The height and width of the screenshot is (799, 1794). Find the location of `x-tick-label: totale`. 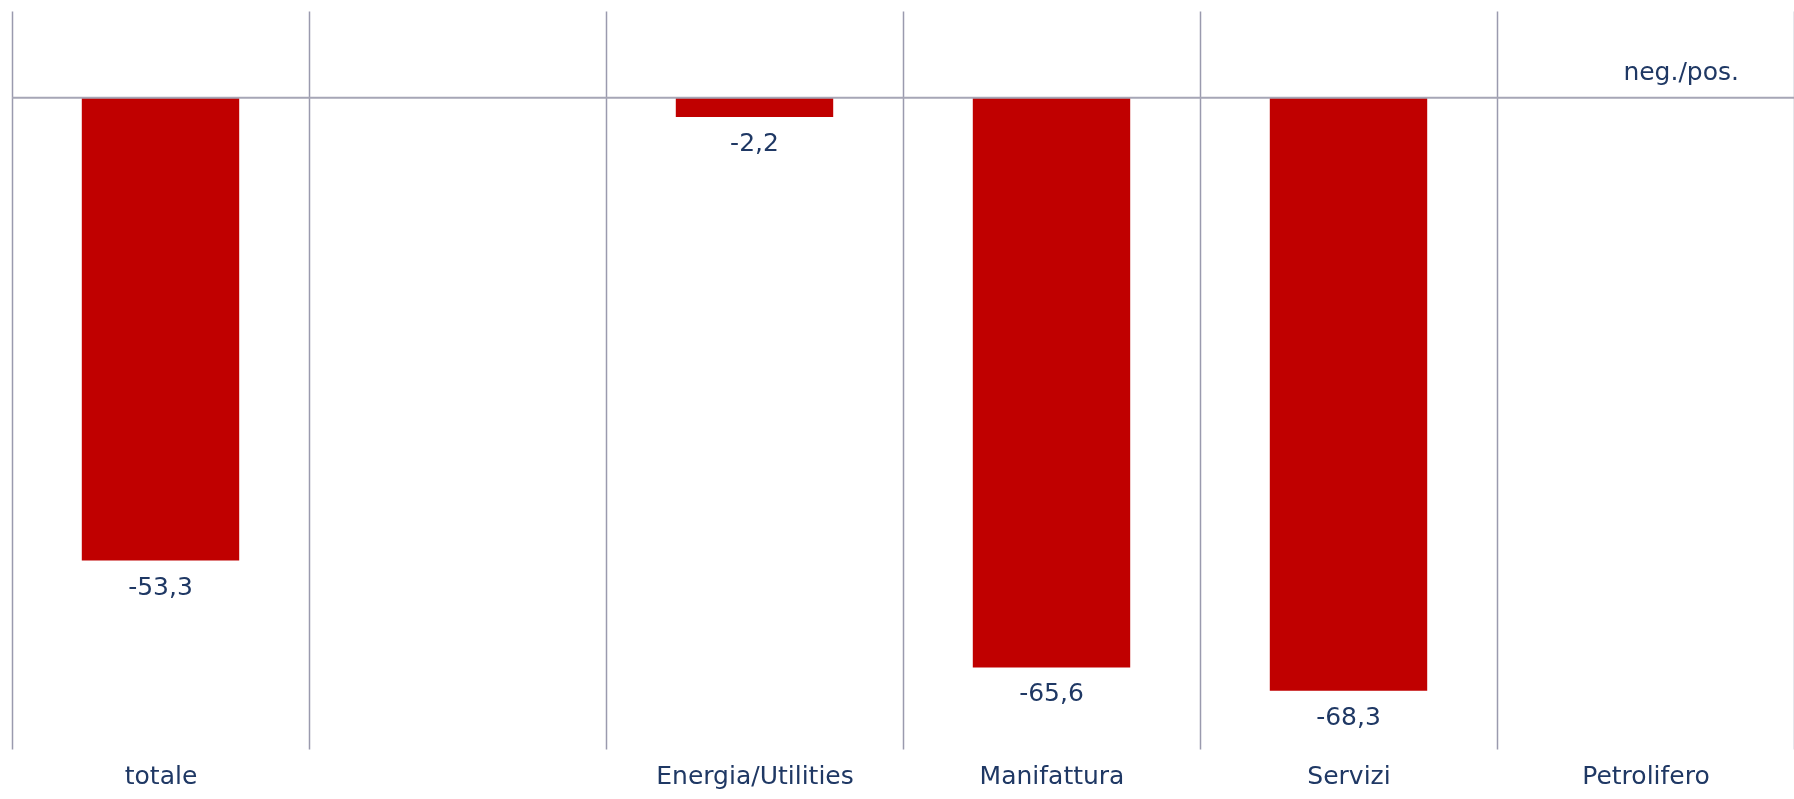

x-tick-label: totale is located at coordinates (161, 775).